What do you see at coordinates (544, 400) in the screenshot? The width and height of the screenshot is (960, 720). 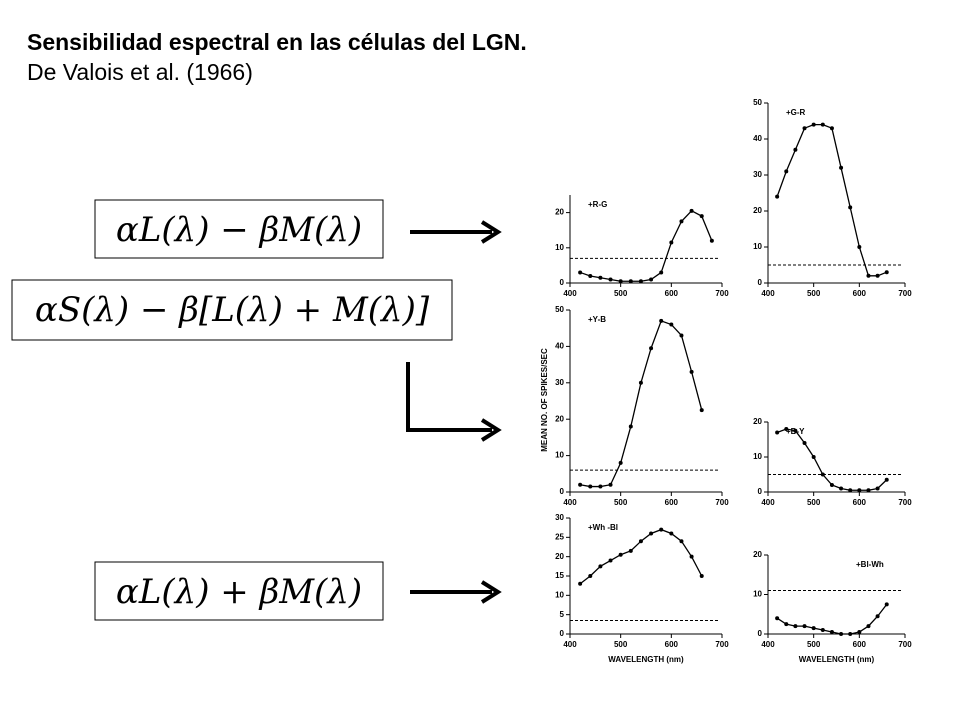 I see `y-axis-label: MEAN NO. OF SPIKES/SEC` at bounding box center [544, 400].